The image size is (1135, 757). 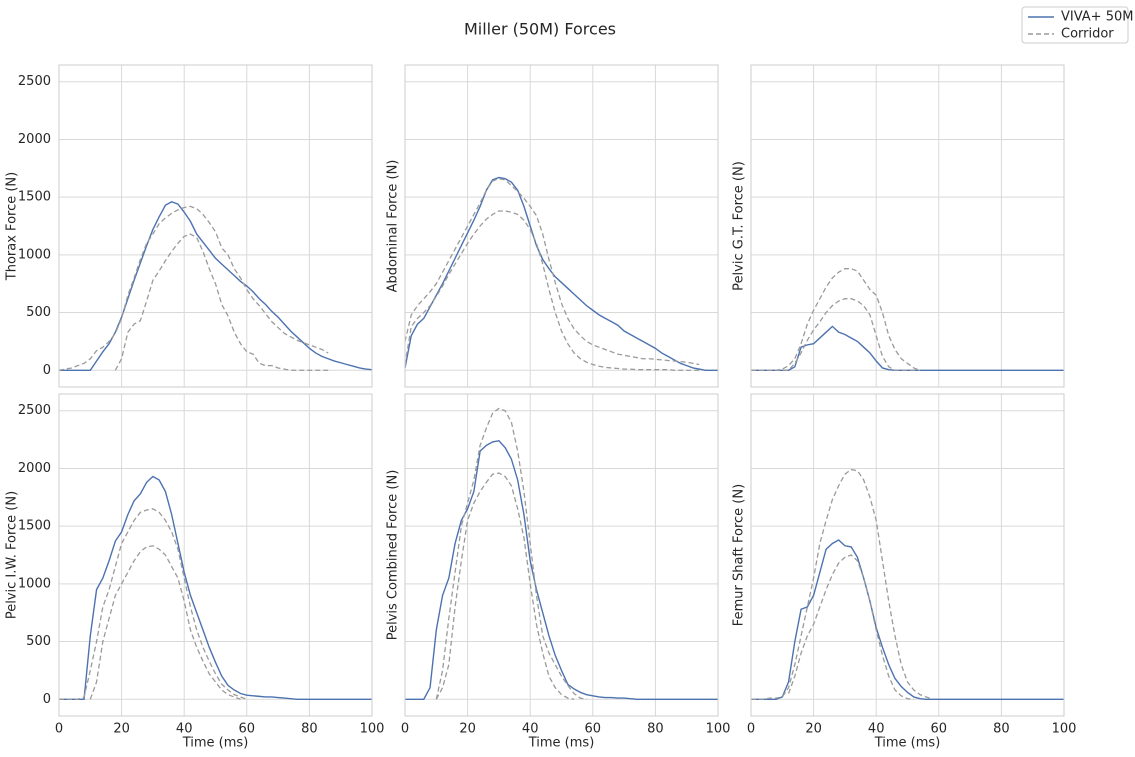 What do you see at coordinates (393, 226) in the screenshot?
I see `y-axis-label: Abdominal Force (N)` at bounding box center [393, 226].